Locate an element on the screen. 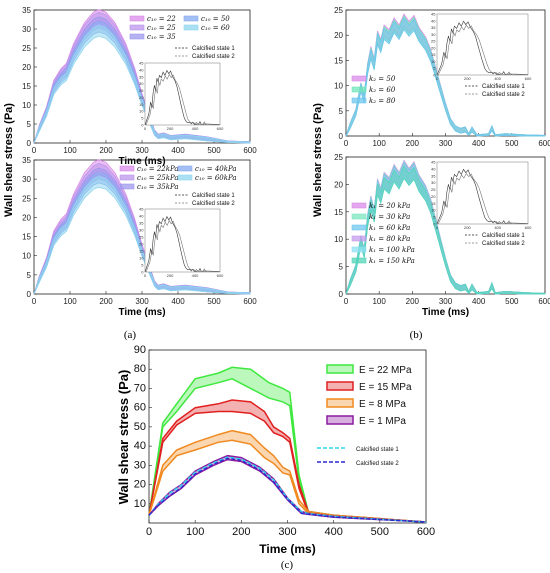 The height and width of the screenshot is (573, 550). legend-label-2: k₁ = 60 kPa is located at coordinates (389, 228).